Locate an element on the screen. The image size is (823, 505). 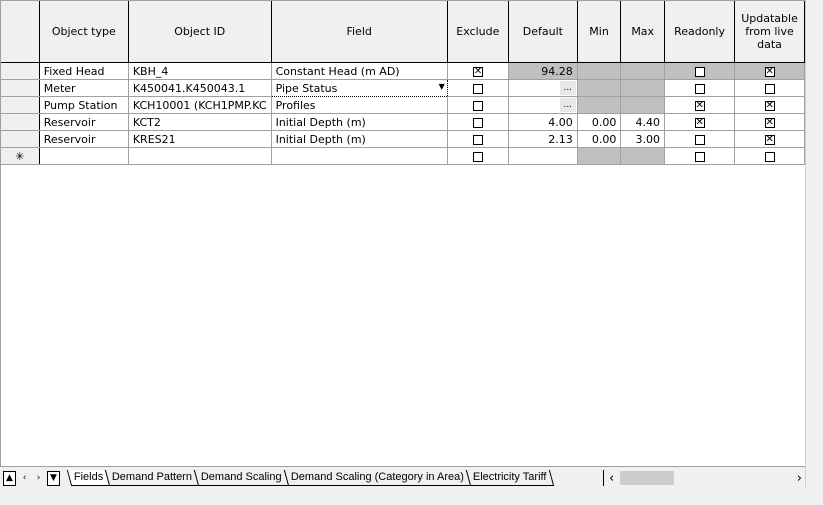
column-header-2: Object ID is located at coordinates (200, 32).